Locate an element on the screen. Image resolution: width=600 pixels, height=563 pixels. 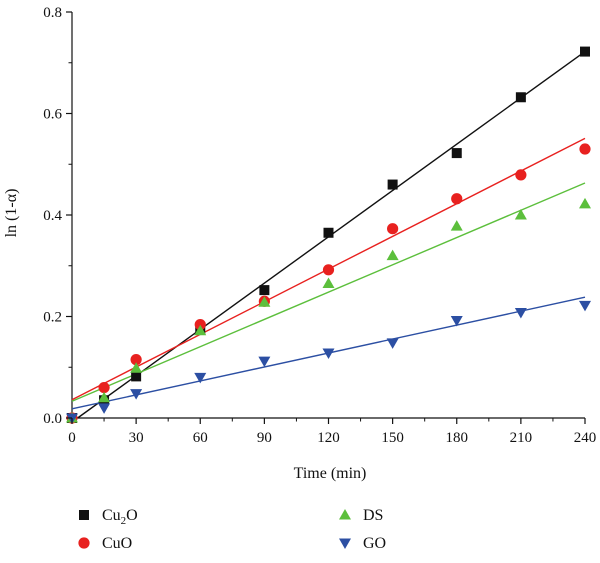
x-tick-label: 0 is located at coordinates (72, 438).